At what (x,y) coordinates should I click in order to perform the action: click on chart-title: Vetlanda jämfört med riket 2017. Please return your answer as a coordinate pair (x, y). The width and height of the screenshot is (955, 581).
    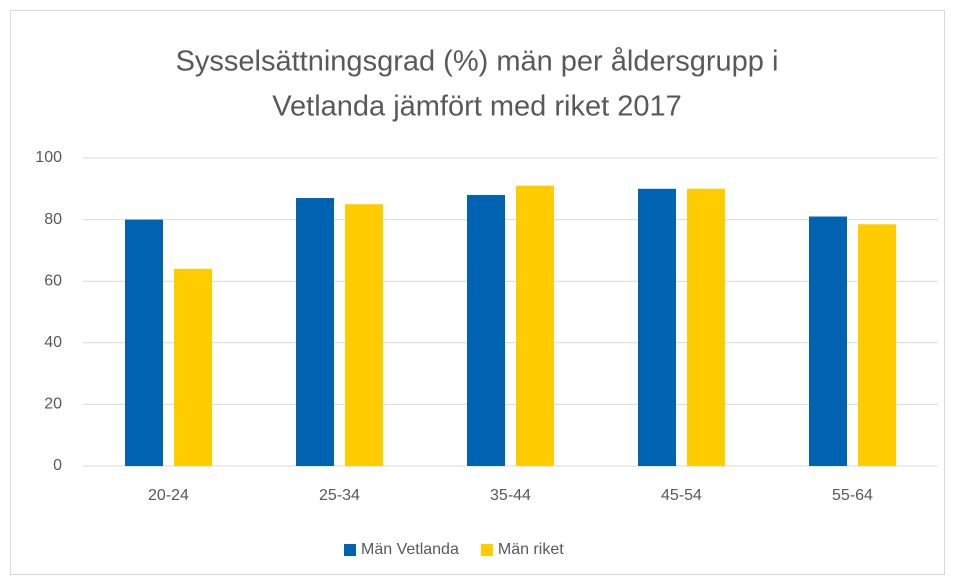
    Looking at the image, I should click on (476, 107).